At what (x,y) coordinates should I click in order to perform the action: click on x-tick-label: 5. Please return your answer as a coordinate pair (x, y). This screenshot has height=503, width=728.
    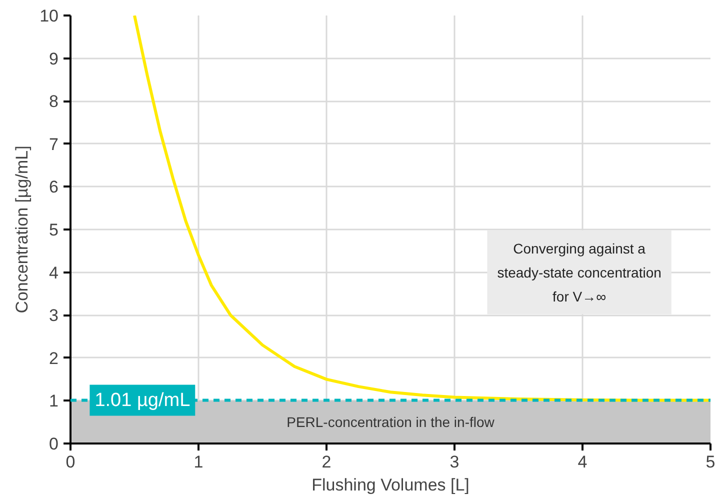
    Looking at the image, I should click on (711, 462).